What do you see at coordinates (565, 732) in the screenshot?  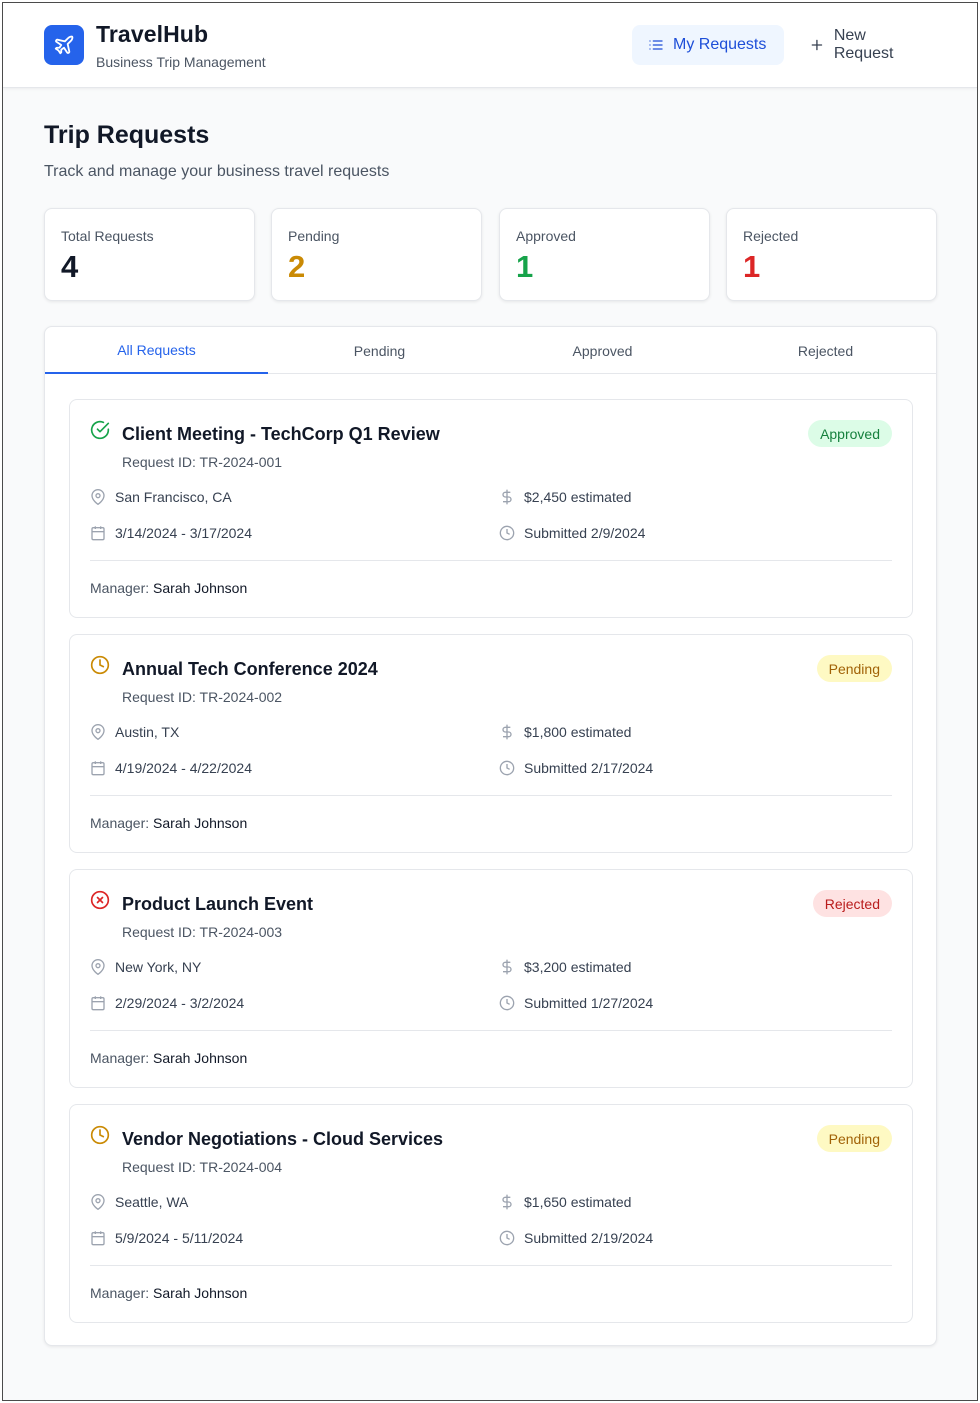 I see `cost: $1,800 estimated` at bounding box center [565, 732].